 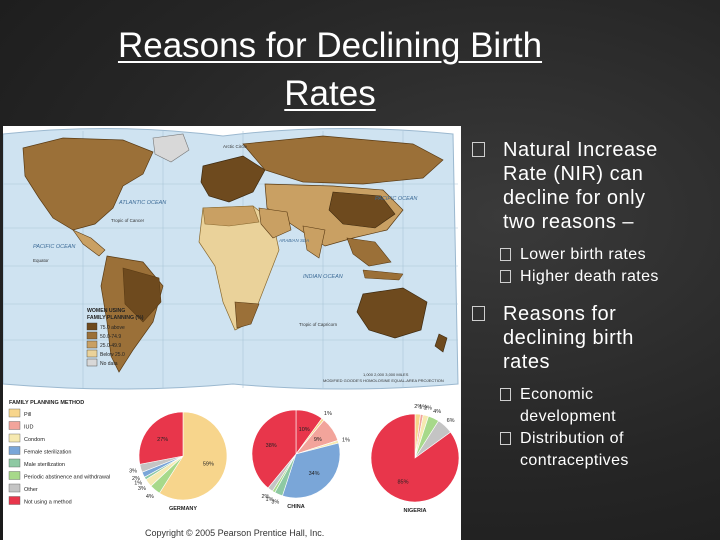 What do you see at coordinates (150, 497) in the screenshot?
I see `pie-label-germany-1: 4%` at bounding box center [150, 497].